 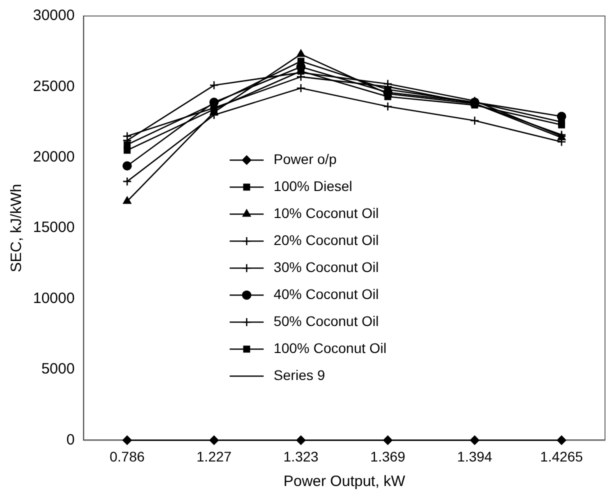 I want to click on y-tick-label: 30000, so click(x=53, y=15).